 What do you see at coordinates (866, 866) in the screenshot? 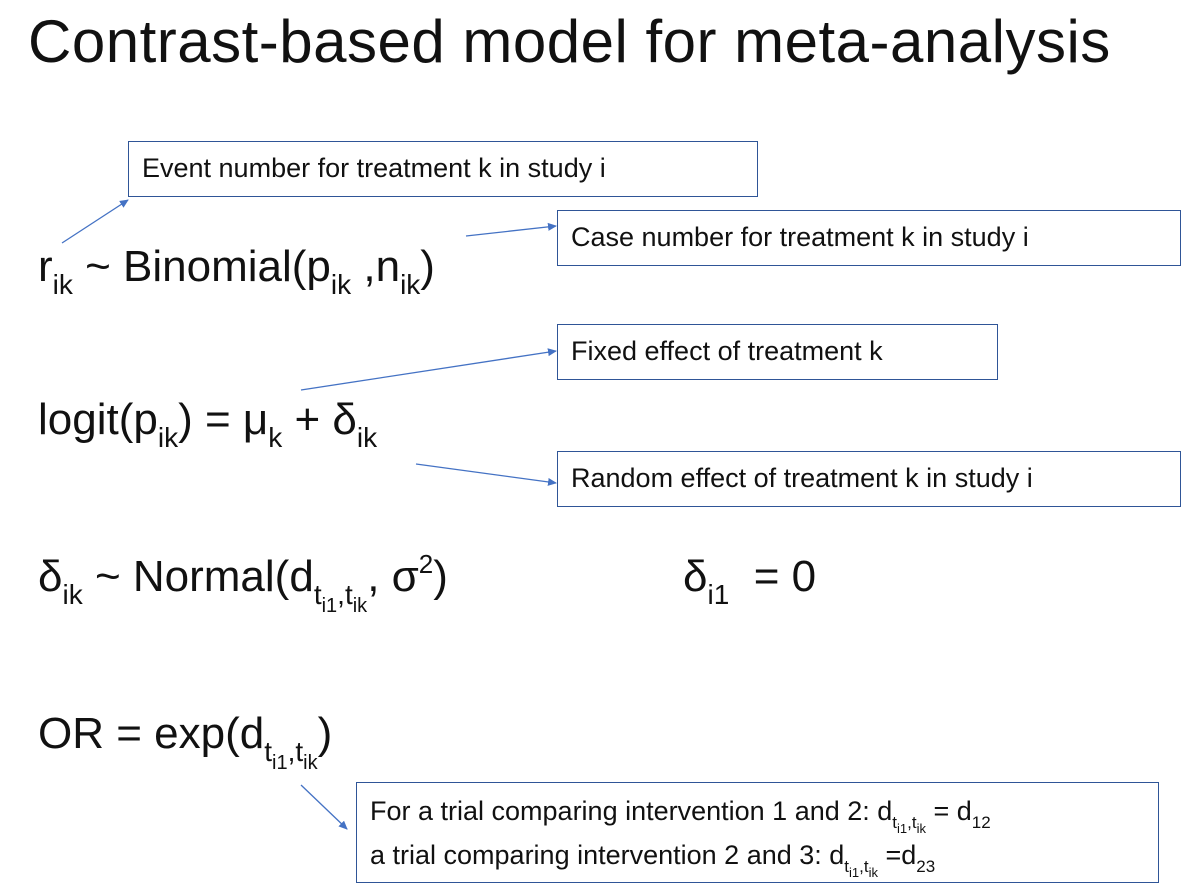
I see `example-line-2-t2: t` at bounding box center [866, 866].